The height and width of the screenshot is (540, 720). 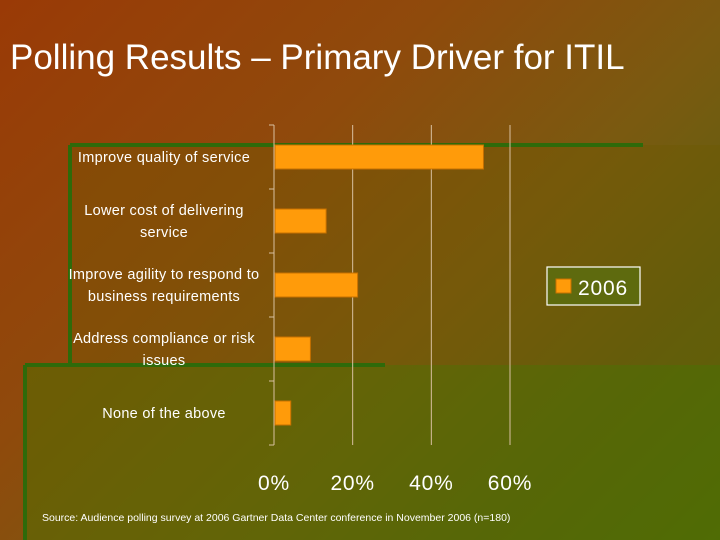 What do you see at coordinates (205, 365) in the screenshot?
I see `background-line-mid` at bounding box center [205, 365].